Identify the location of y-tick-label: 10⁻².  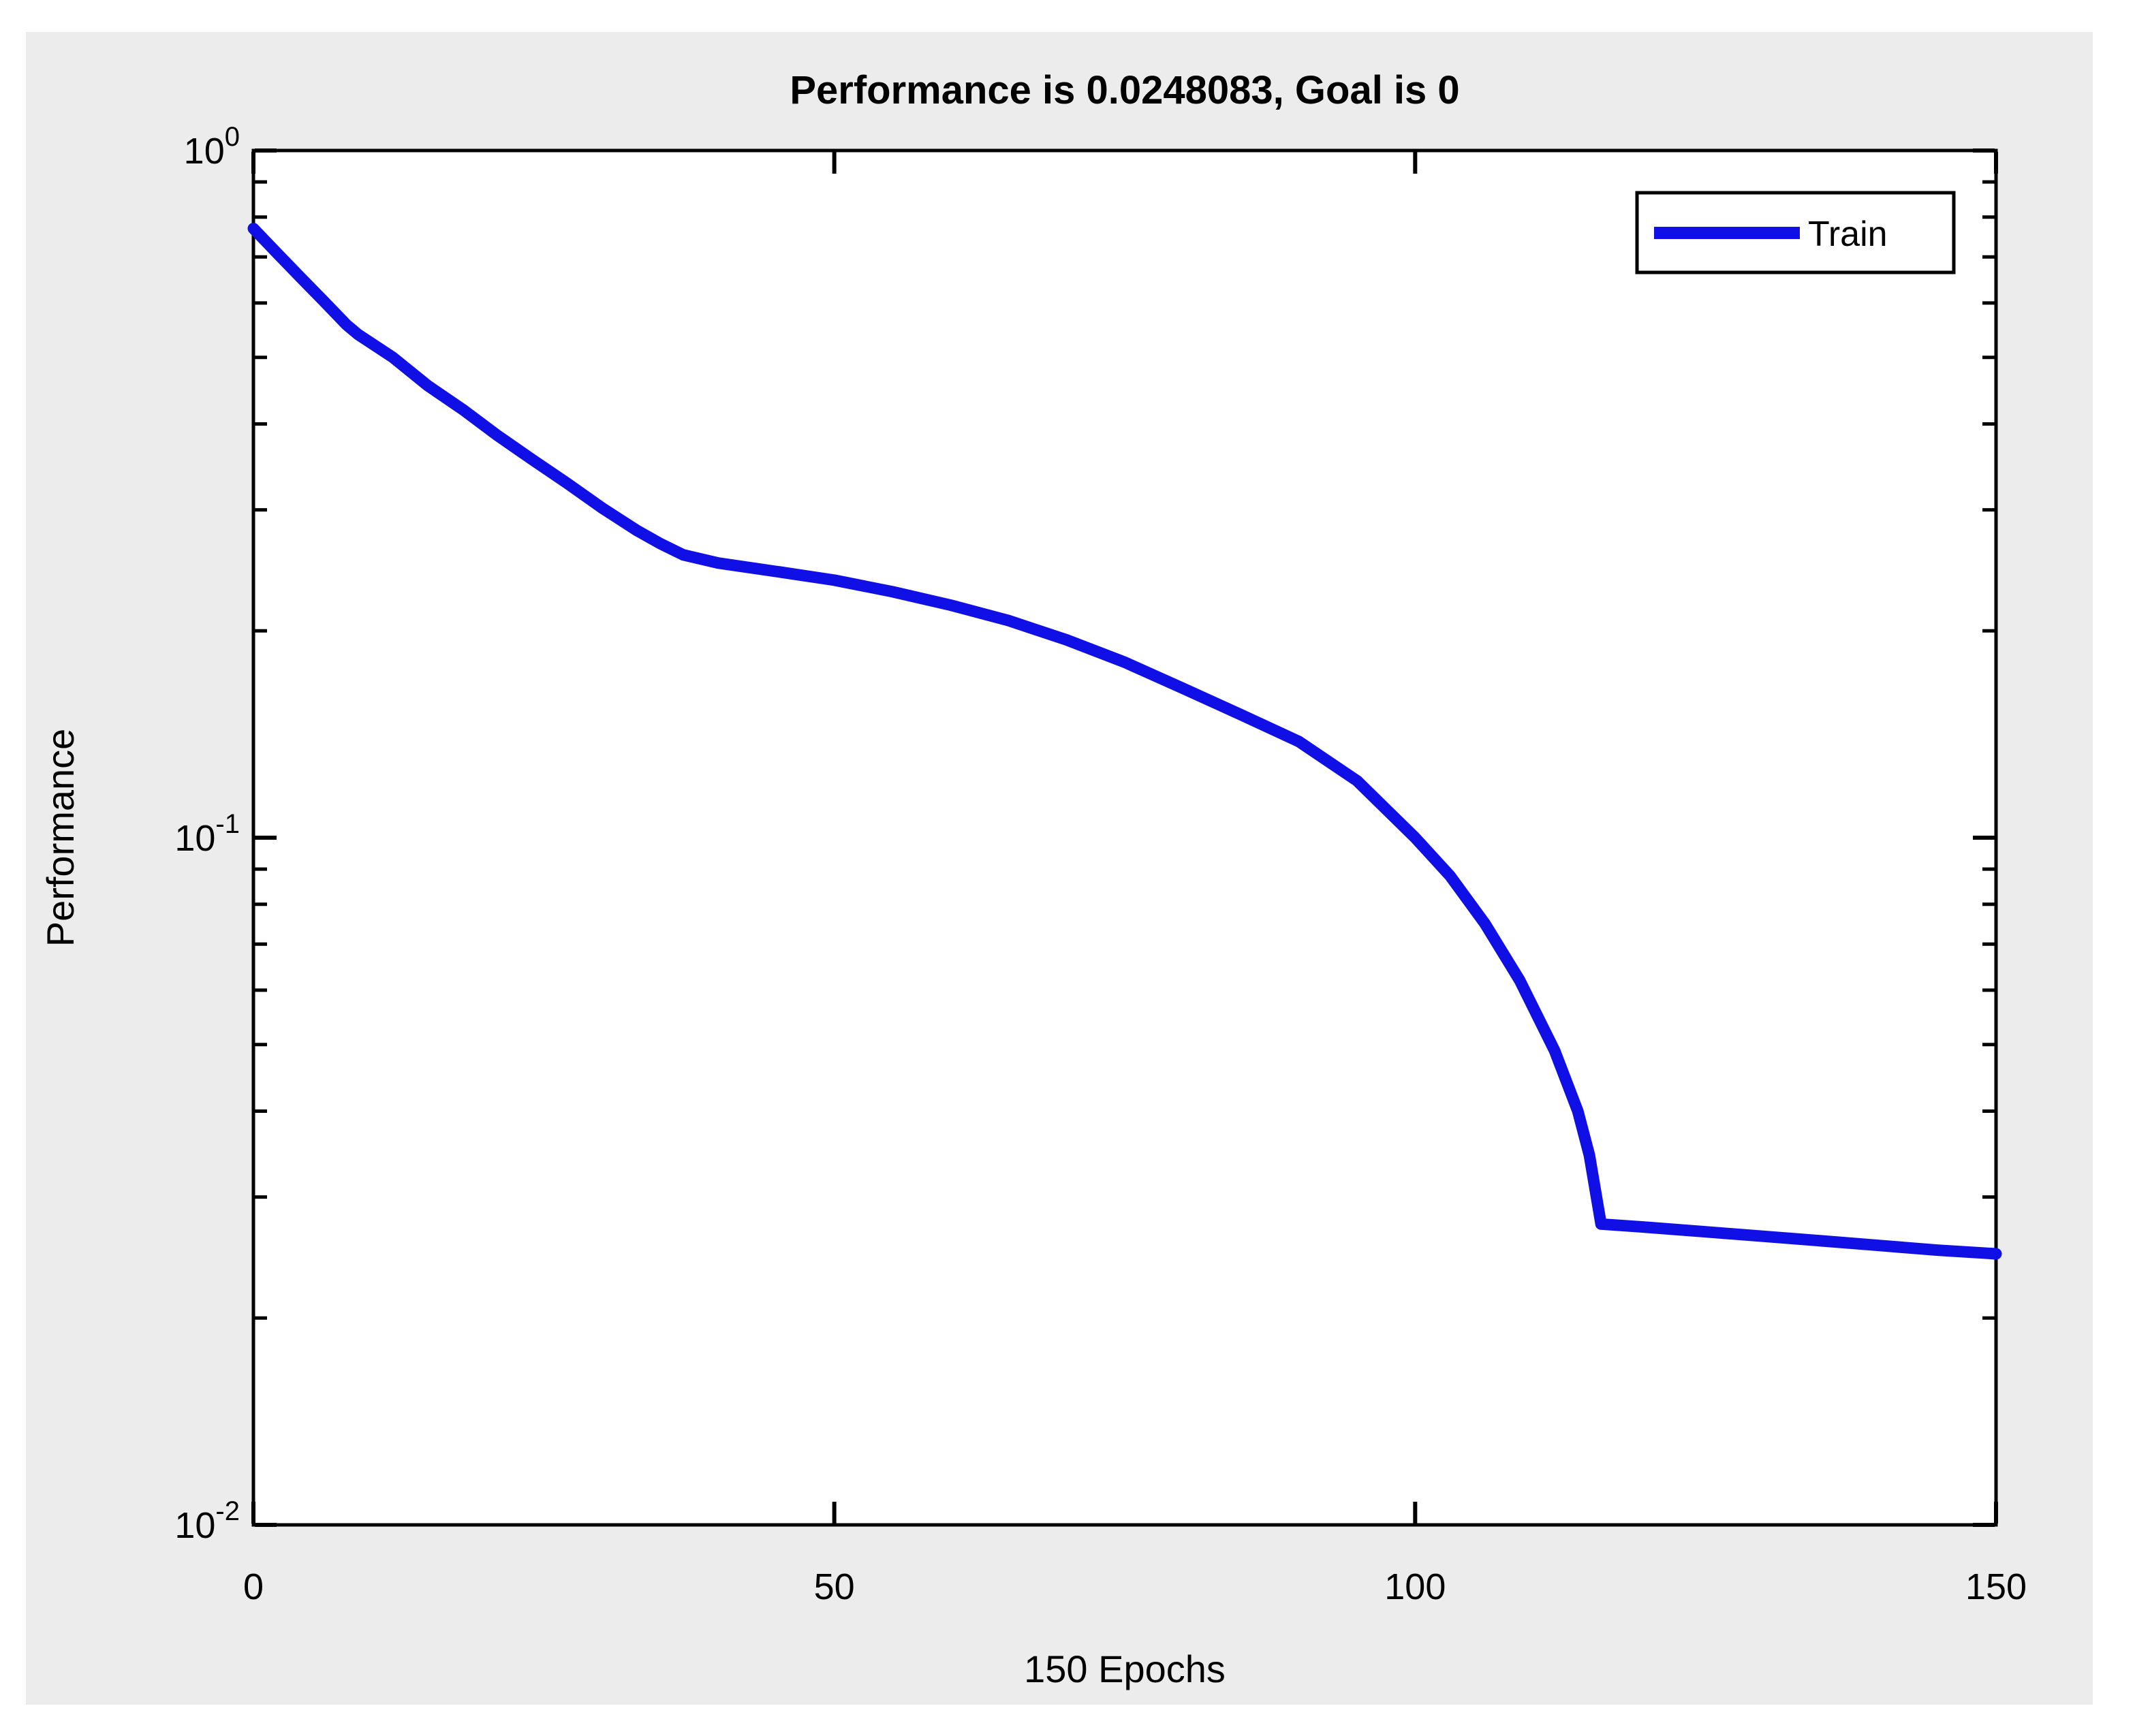
(207, 1521).